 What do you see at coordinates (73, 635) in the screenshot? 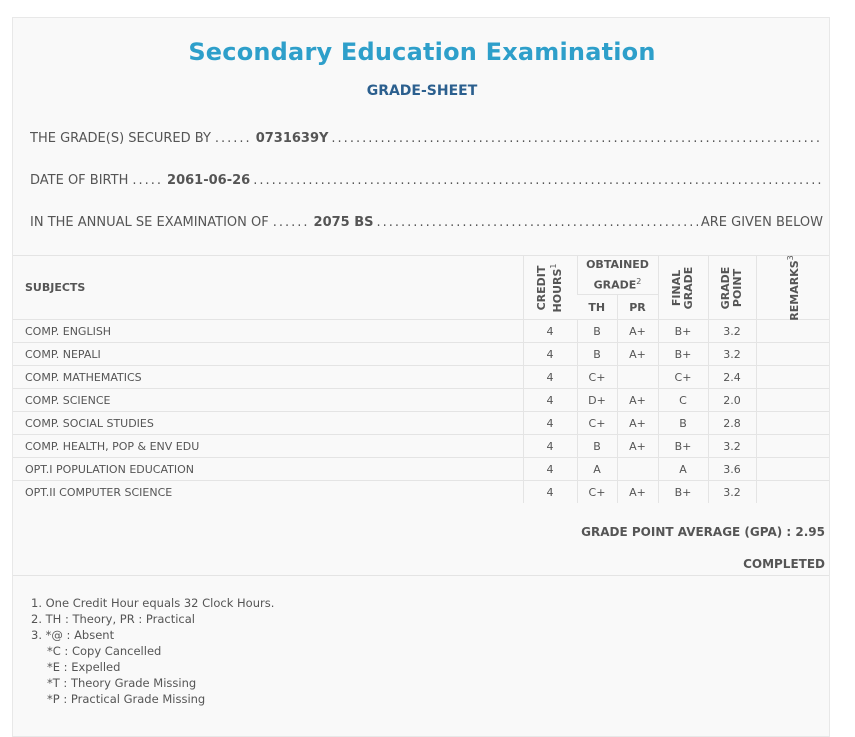
I see `footnote: 3. *@ : Absent` at bounding box center [73, 635].